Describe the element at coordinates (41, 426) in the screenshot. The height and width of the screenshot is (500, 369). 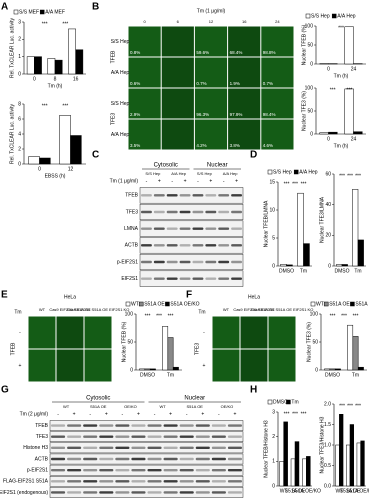
I see `band-label: TFEB` at that location.